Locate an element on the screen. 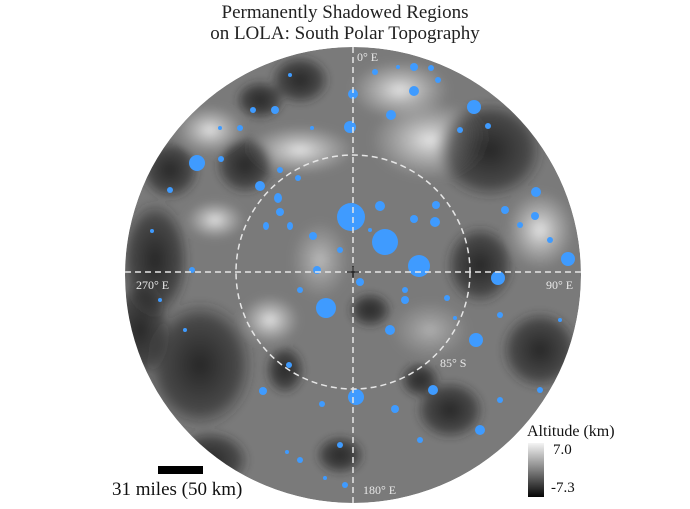 The image size is (690, 509). title-line-2: on LOLA: South Polar Topography is located at coordinates (345, 33).